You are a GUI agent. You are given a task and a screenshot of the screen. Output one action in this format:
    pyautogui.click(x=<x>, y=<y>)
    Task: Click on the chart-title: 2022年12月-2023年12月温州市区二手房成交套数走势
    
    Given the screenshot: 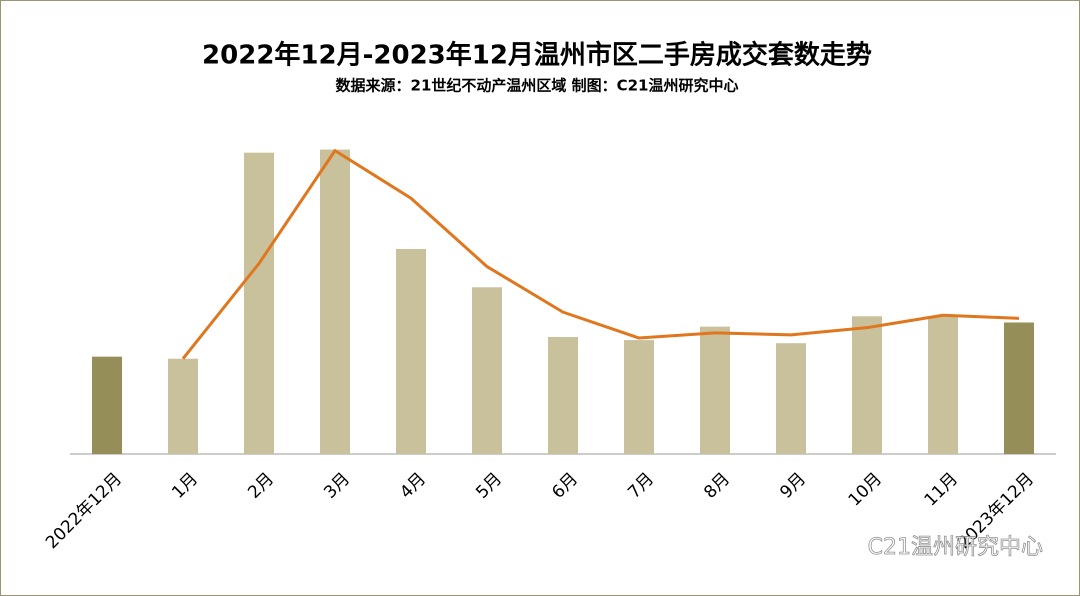 What is the action you would take?
    pyautogui.click(x=537, y=55)
    